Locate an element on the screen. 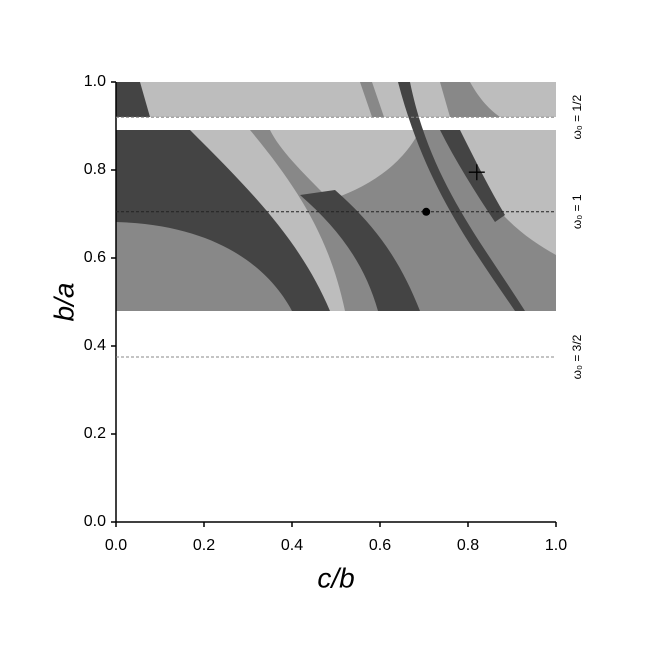 The image size is (654, 654). x-axis-label: c/b is located at coordinates (335, 577).